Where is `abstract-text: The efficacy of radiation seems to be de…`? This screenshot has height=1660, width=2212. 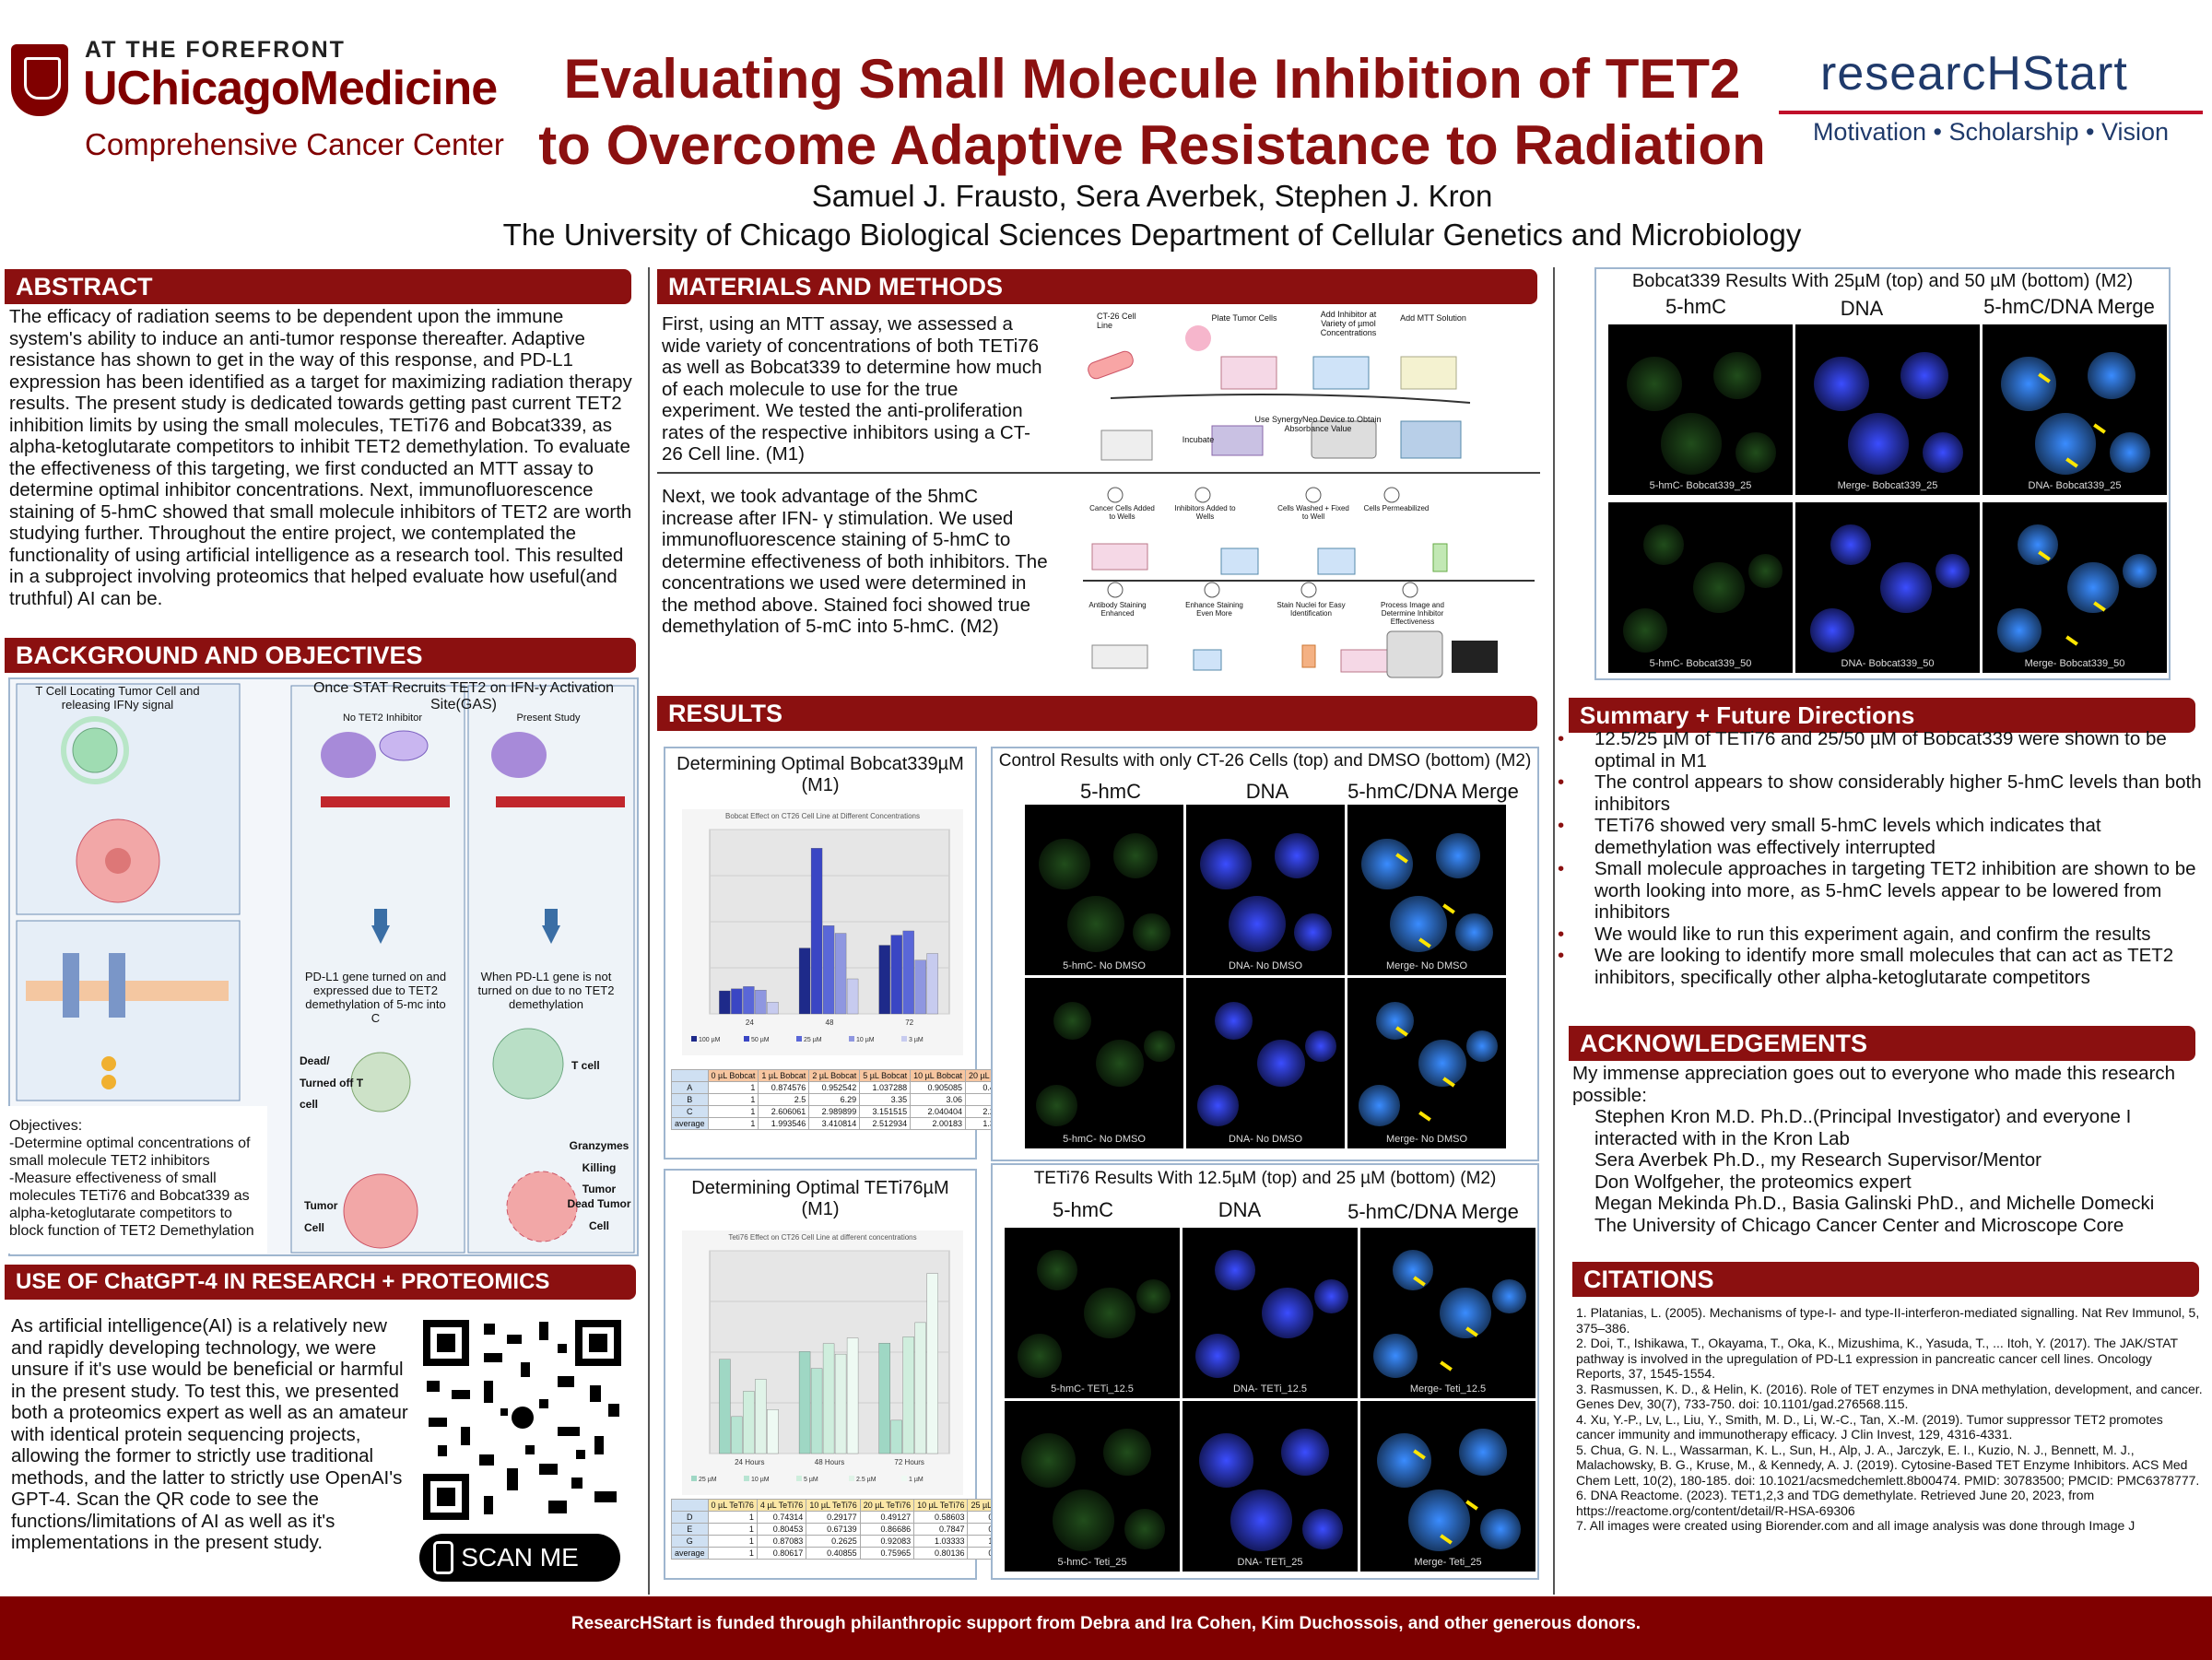
abstract-text: The efficacy of radiation seems to be de… is located at coordinates (320, 457).